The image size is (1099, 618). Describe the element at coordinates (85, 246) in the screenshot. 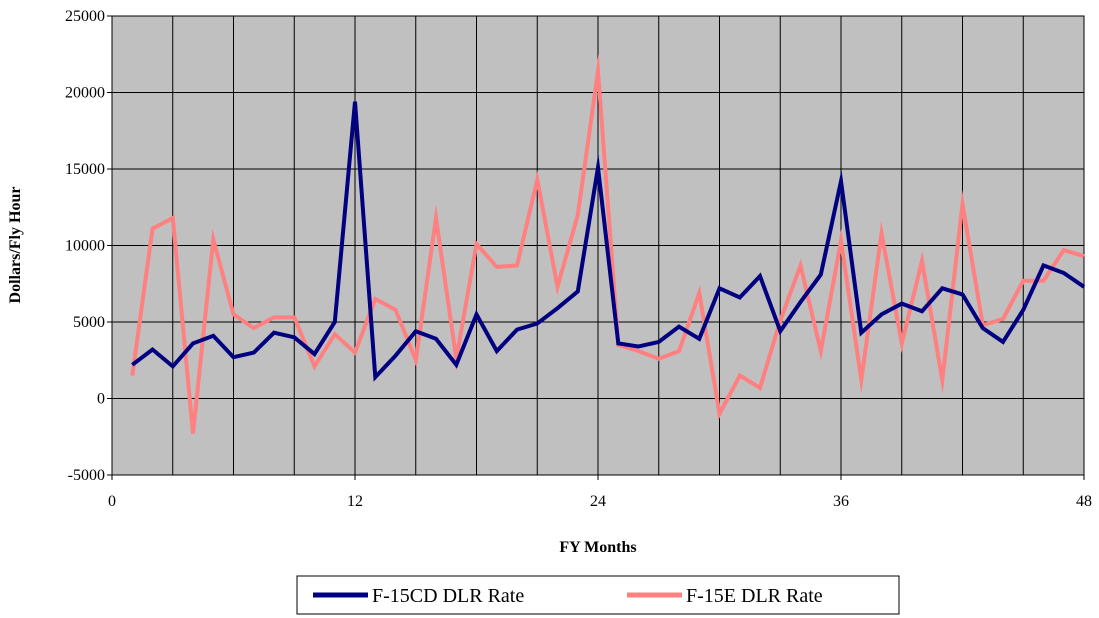

I see `y-tick-label: 10000` at that location.